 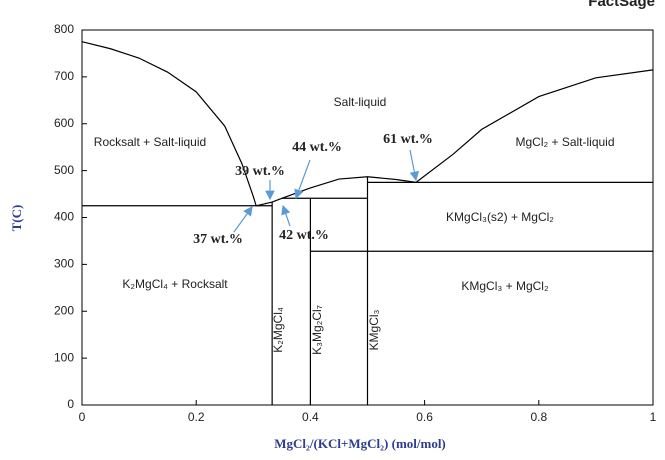 I want to click on region-label: Rocksalt + Salt-liquid, so click(x=150, y=142).